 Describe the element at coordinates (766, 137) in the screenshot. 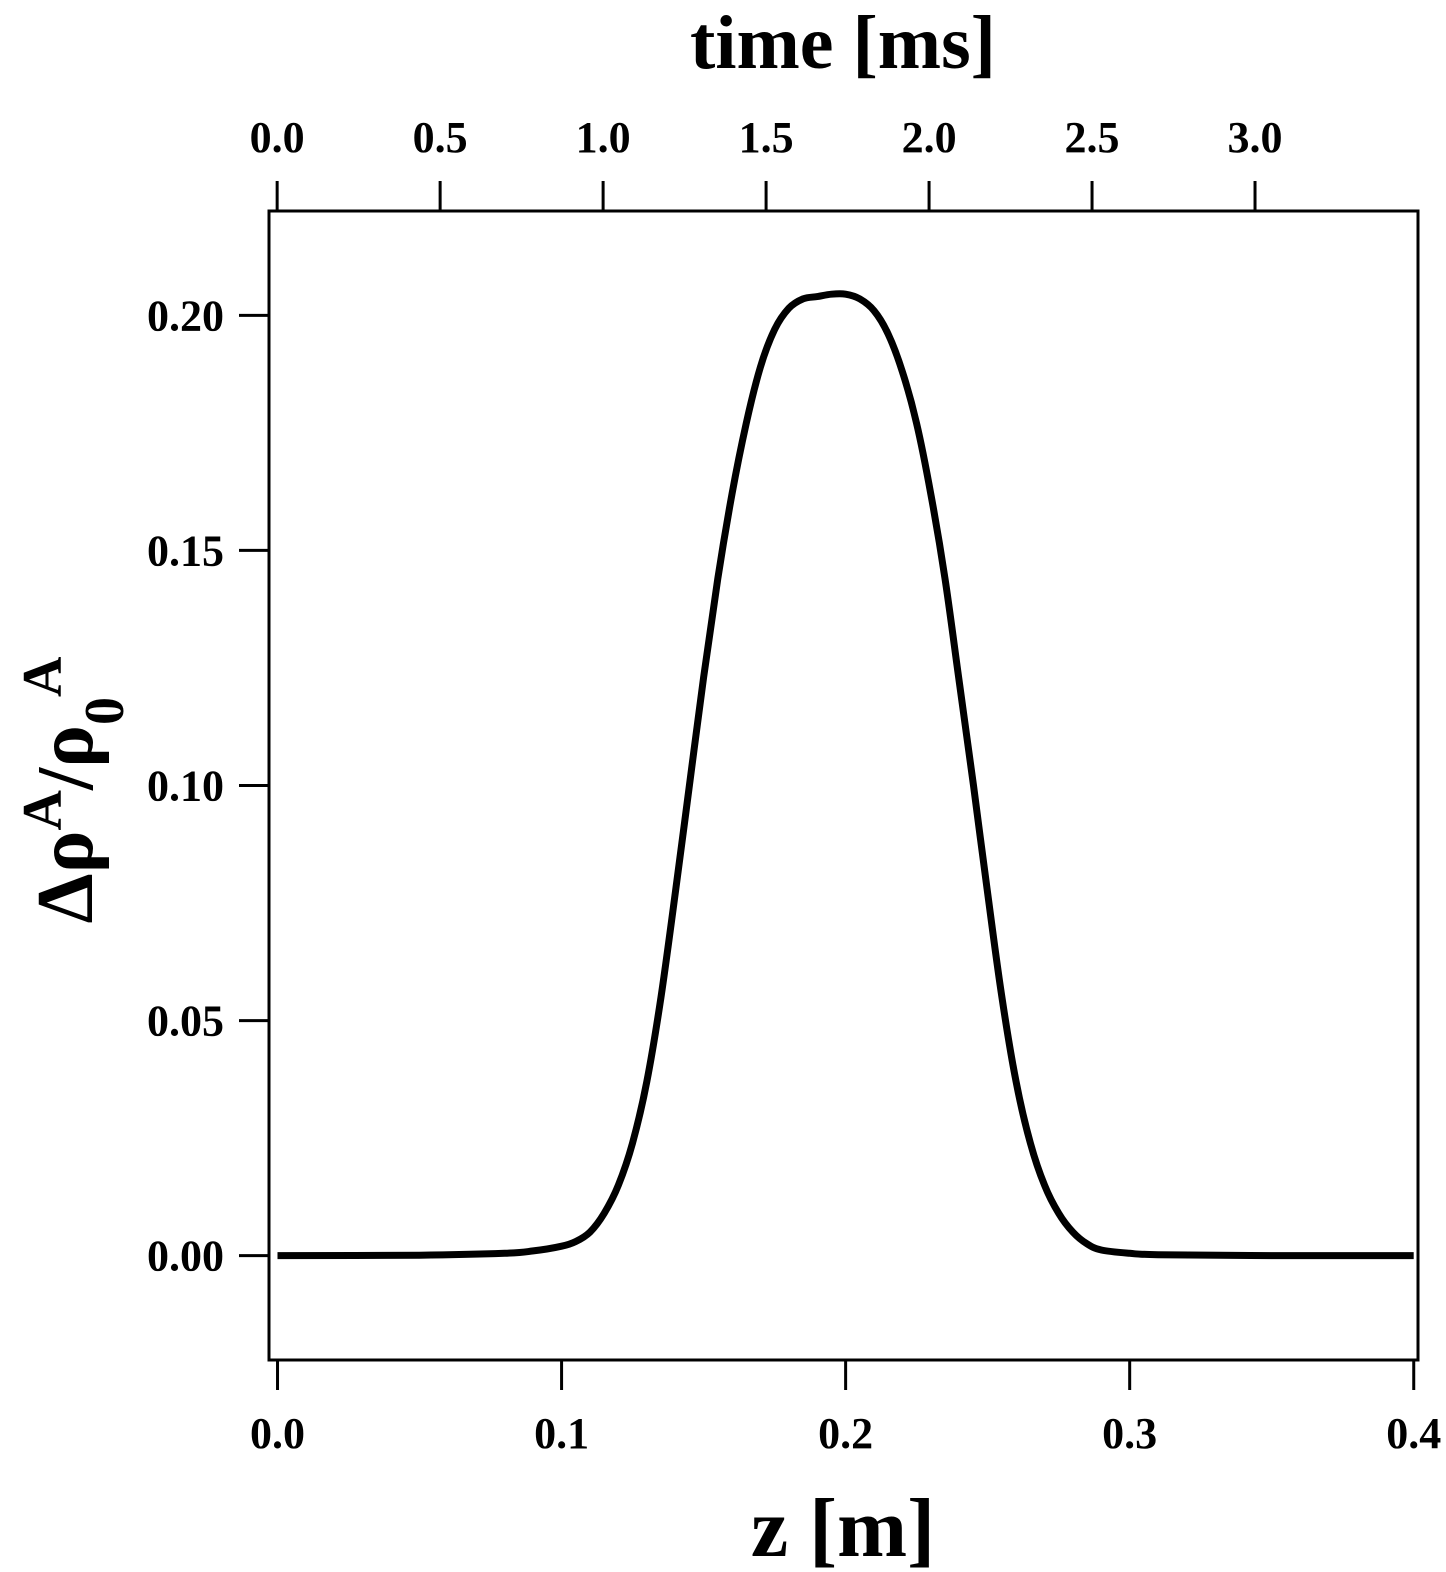

I see `x2-tick-label: 1.5` at that location.